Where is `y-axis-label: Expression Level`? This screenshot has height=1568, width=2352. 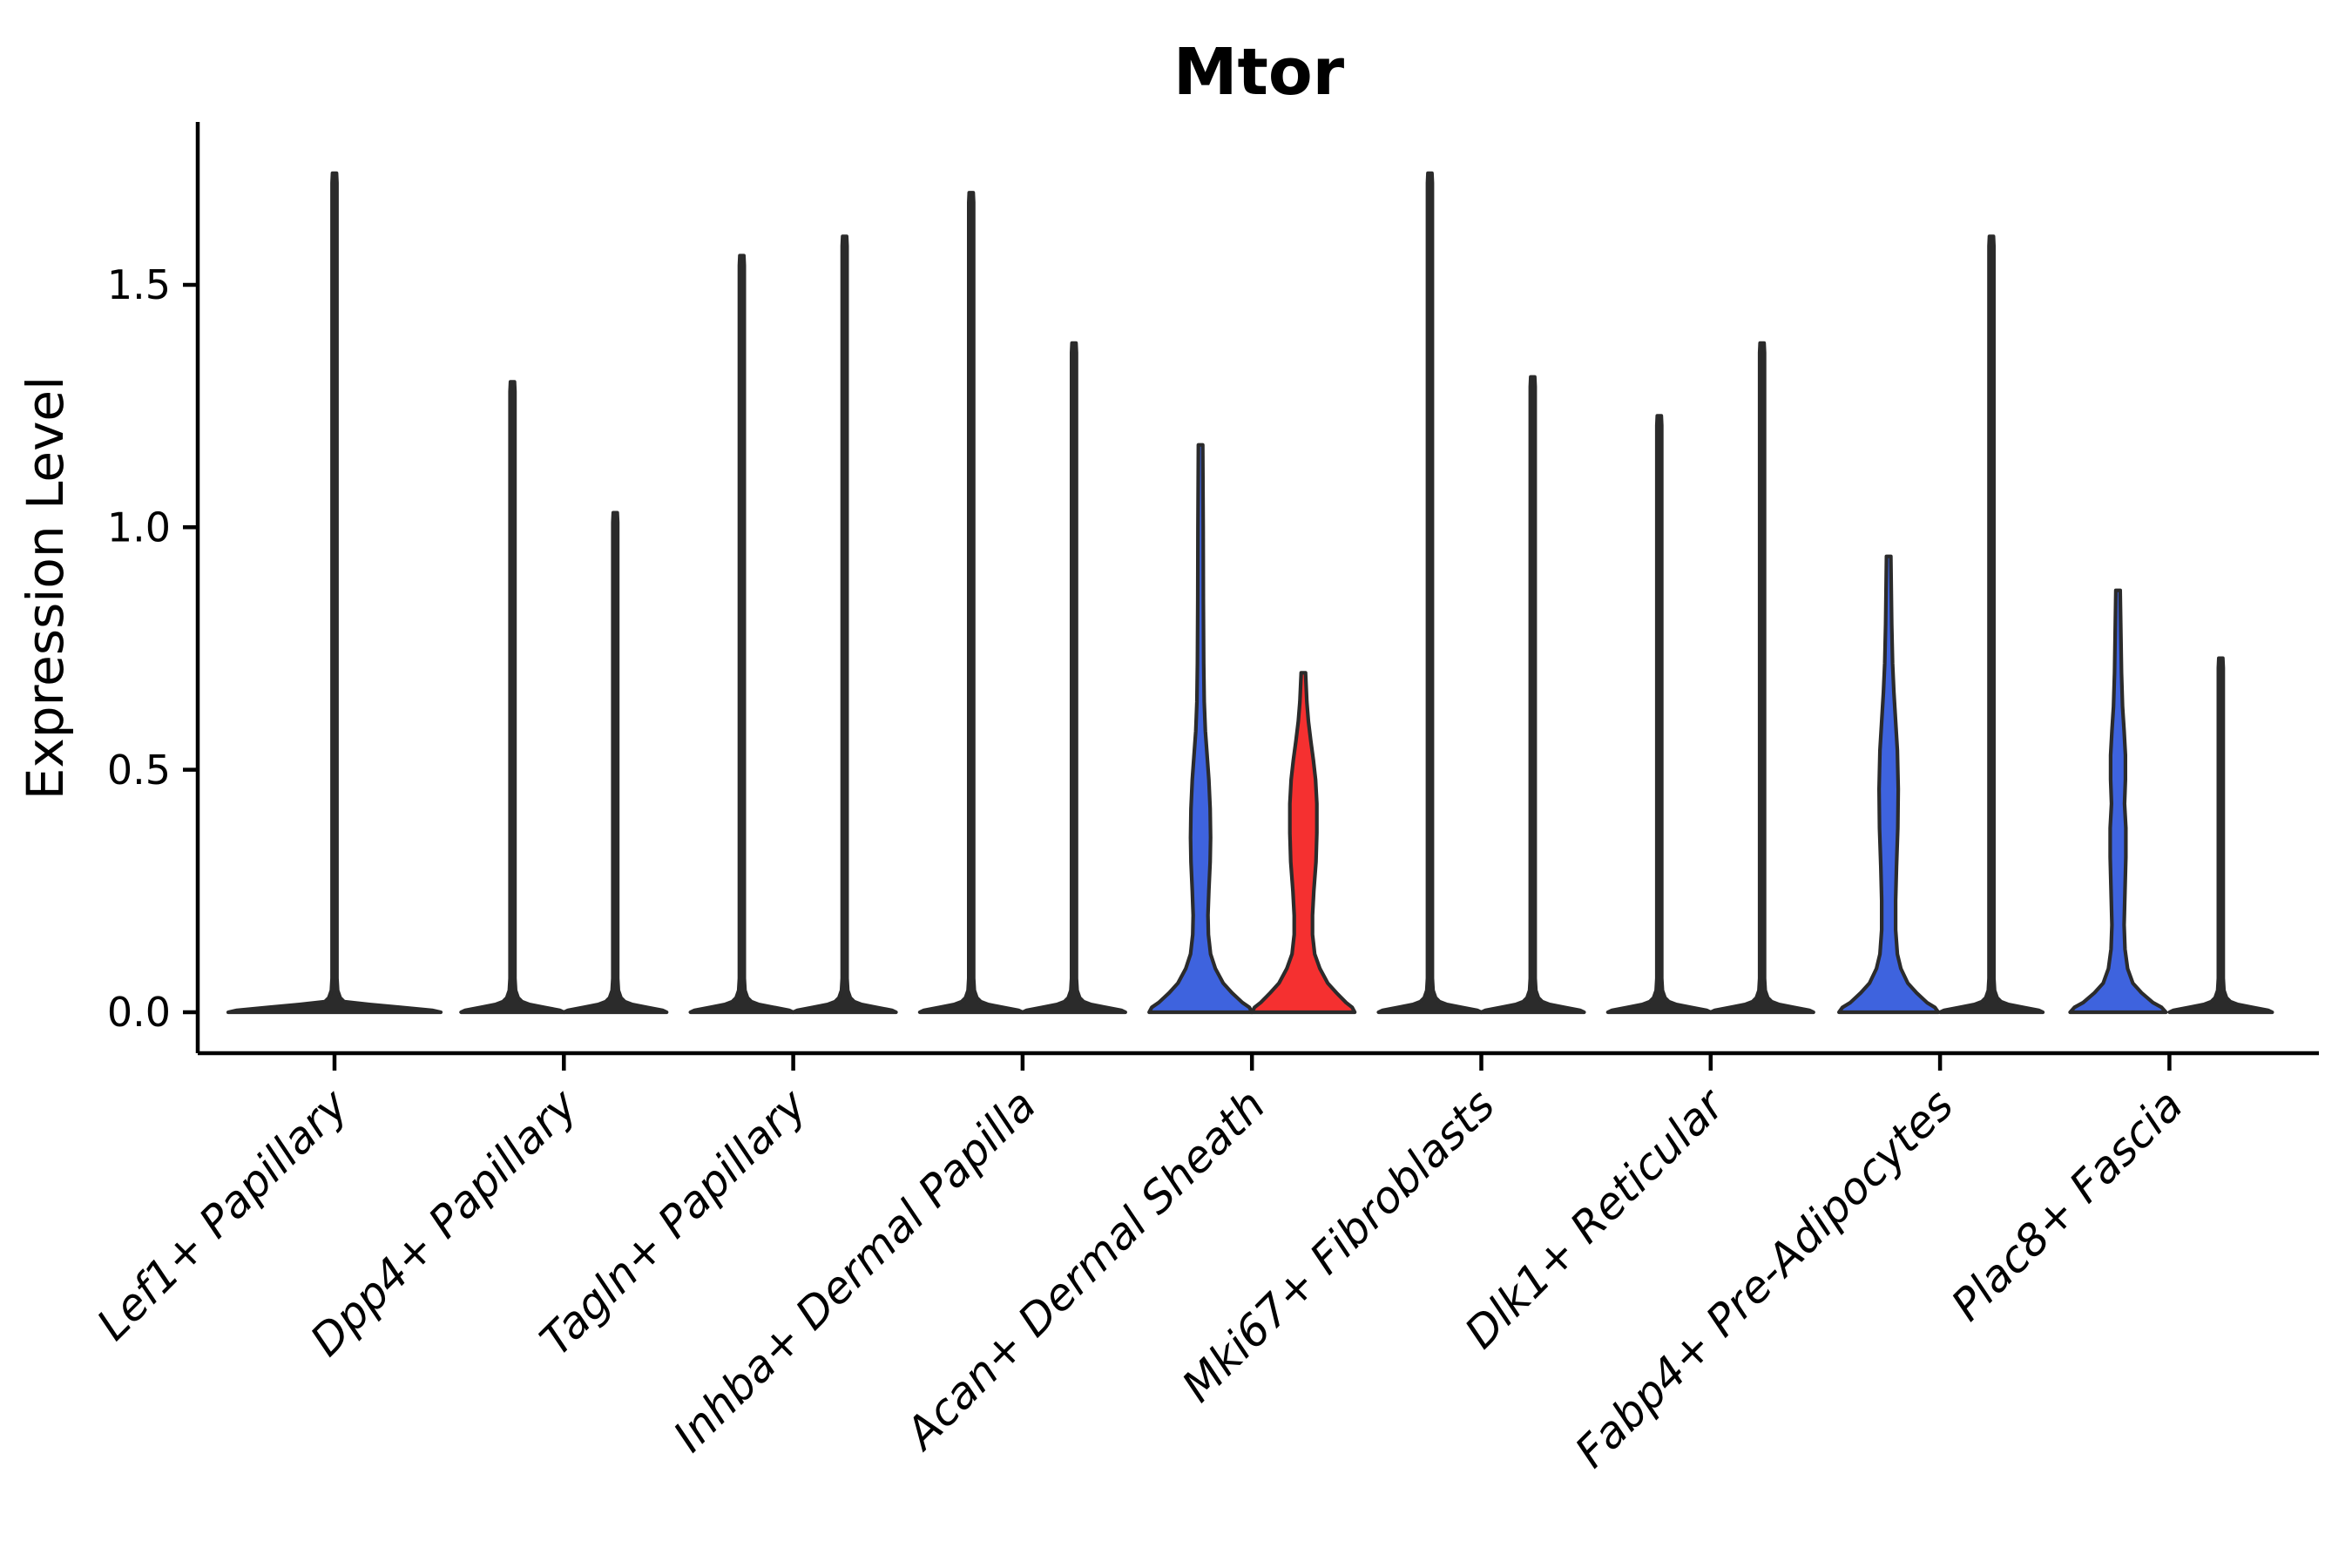
y-axis-label: Expression Level is located at coordinates (45, 588).